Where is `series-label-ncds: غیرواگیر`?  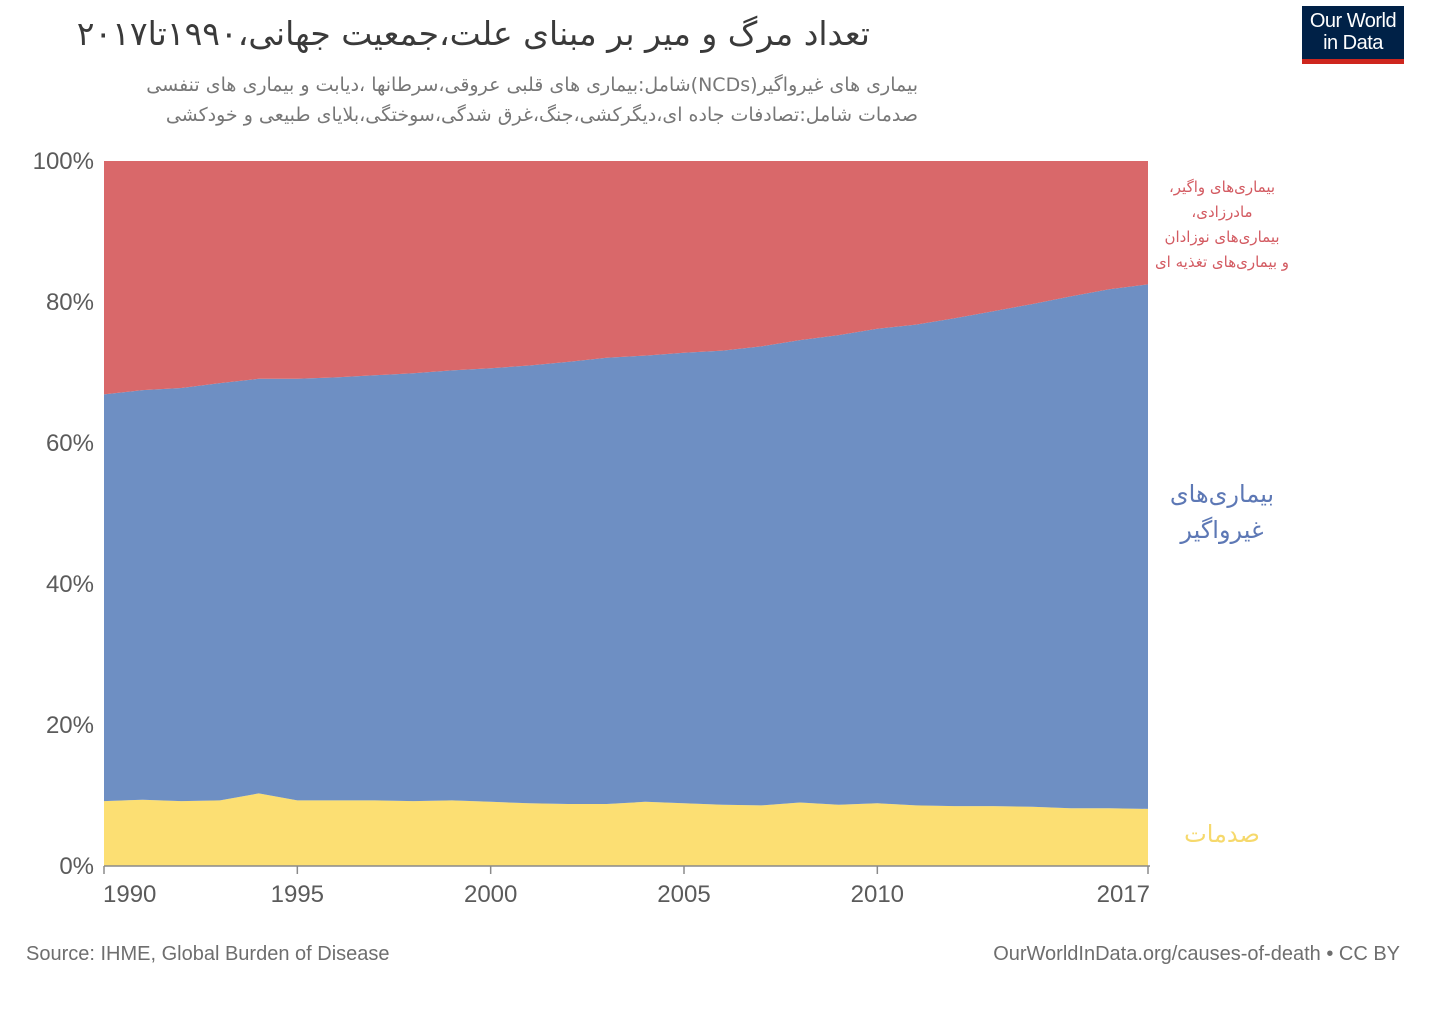
series-label-ncds: غیرواگیر is located at coordinates (1221, 530).